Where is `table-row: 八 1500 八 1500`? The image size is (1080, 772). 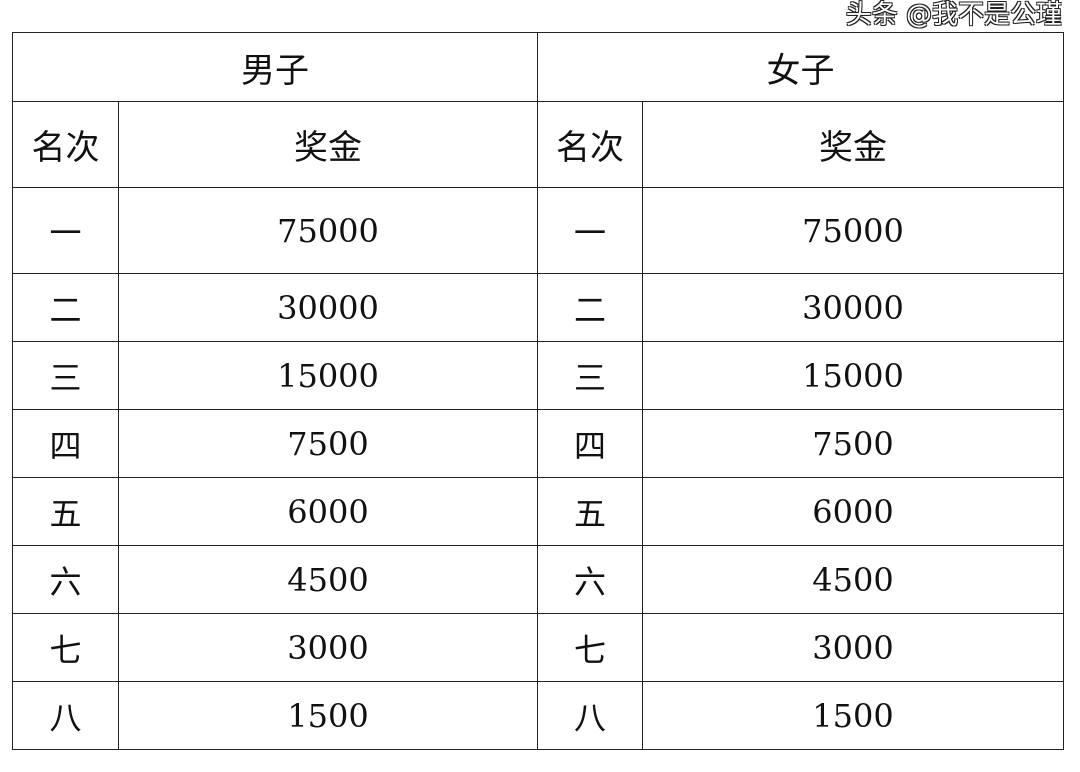 table-row: 八 1500 八 1500 is located at coordinates (538, 715).